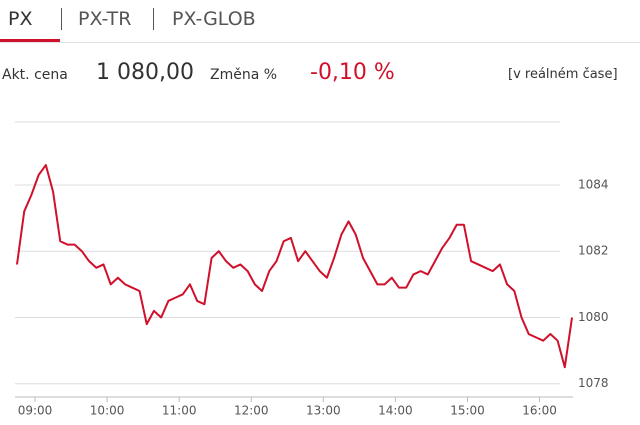  Describe the element at coordinates (214, 19) in the screenshot. I see `tab: PX-GLOB` at that location.